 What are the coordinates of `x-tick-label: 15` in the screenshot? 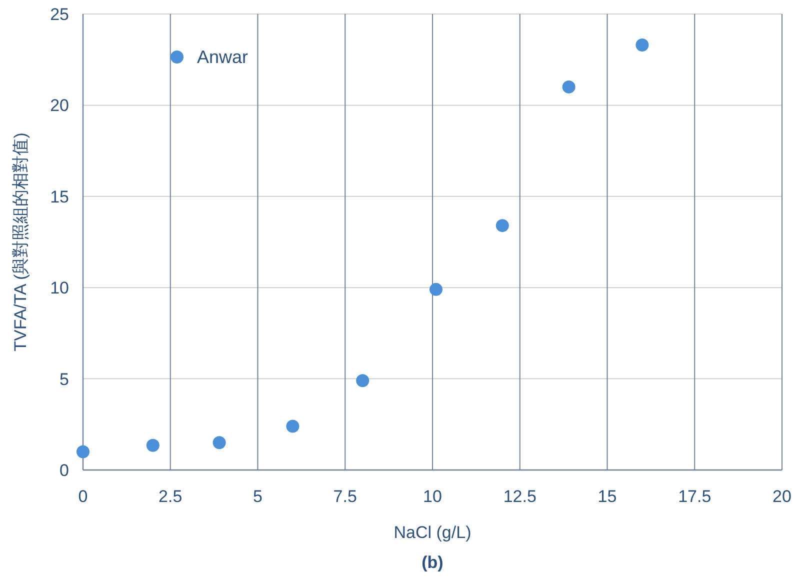 It's located at (607, 496).